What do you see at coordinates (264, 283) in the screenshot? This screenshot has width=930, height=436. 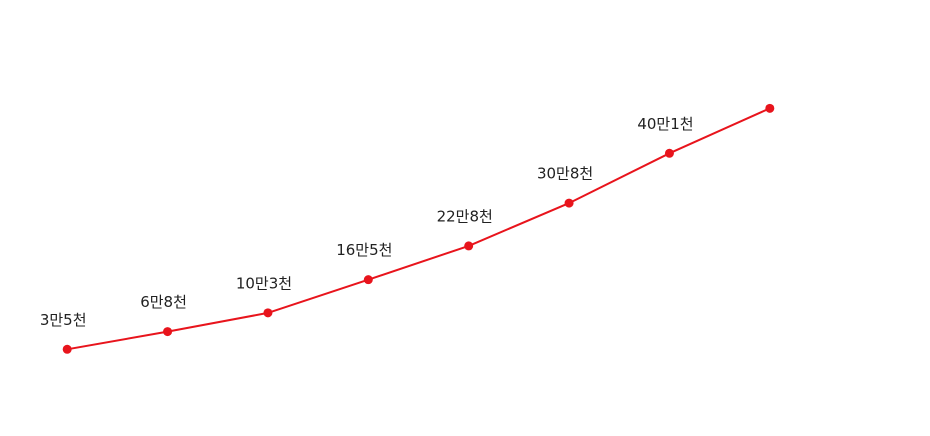 I see `data-label: 10만3천` at bounding box center [264, 283].